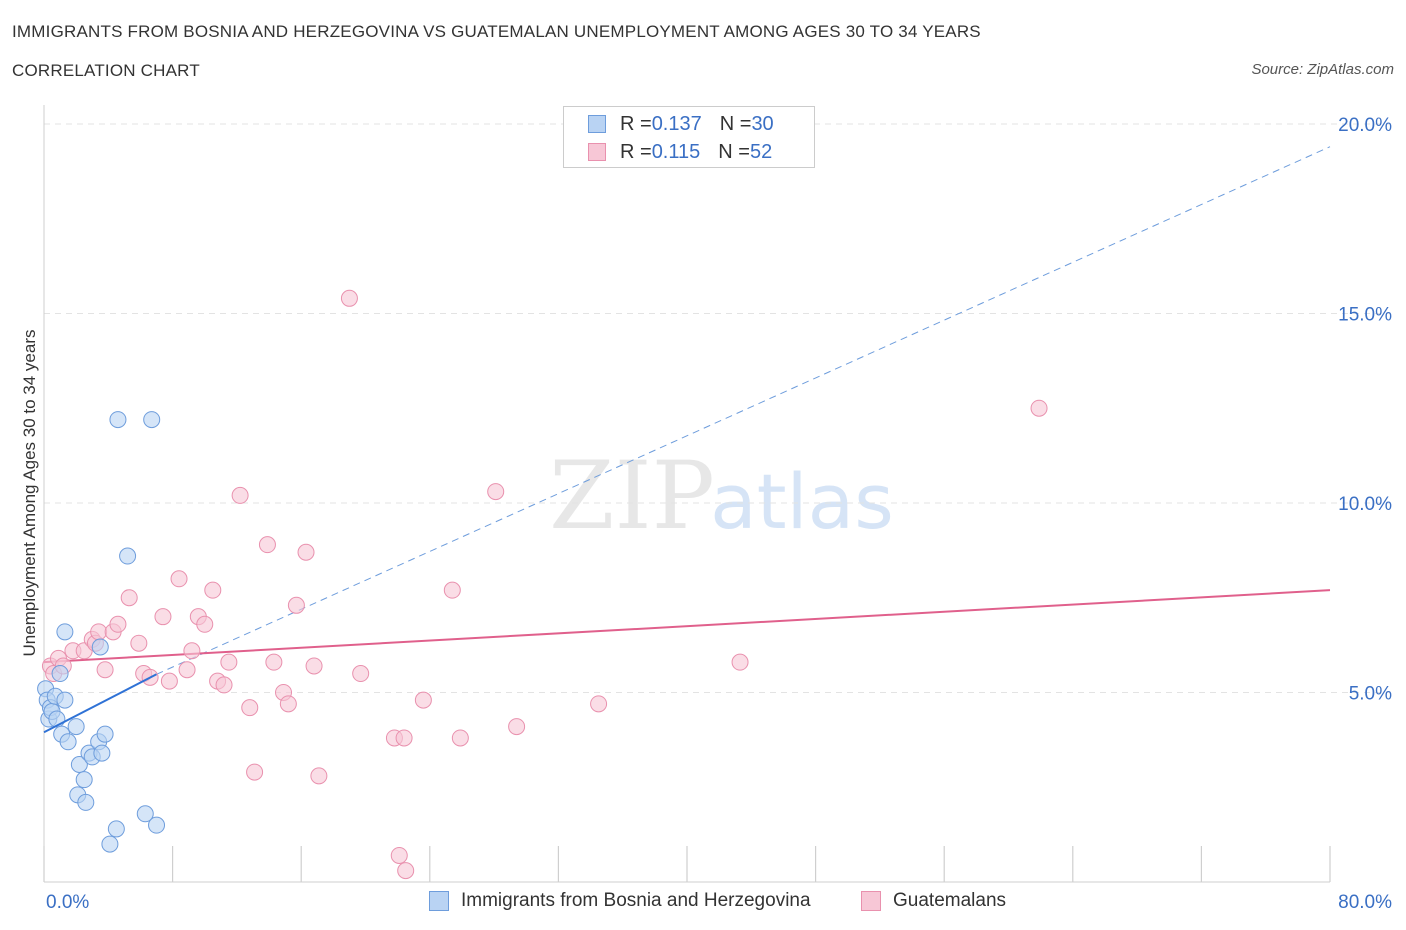 Image resolution: width=1406 pixels, height=930 pixels. Describe the element at coordinates (632, 496) in the screenshot. I see `watermark-zip: ZIP` at that location.